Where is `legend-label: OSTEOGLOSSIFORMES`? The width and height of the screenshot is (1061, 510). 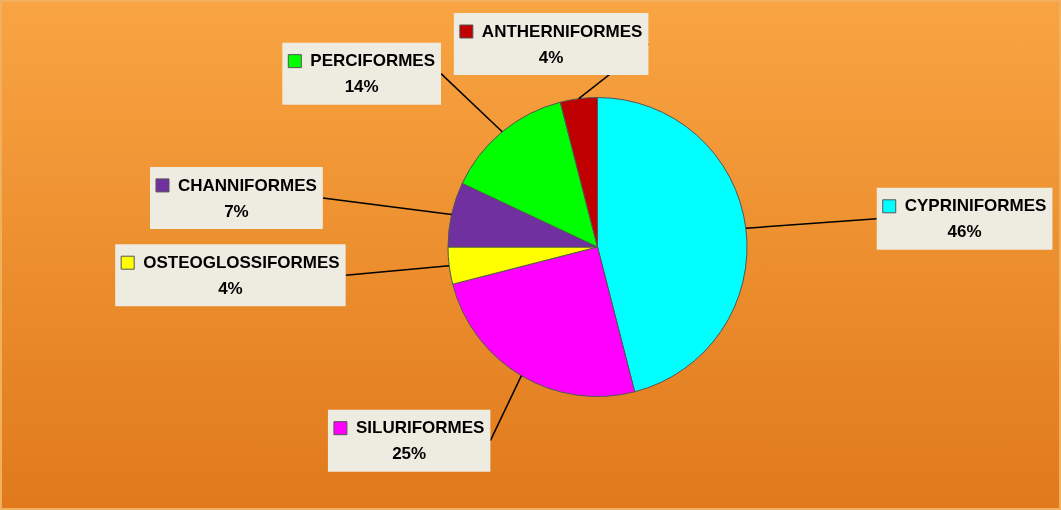 legend-label: OSTEOGLOSSIFORMES is located at coordinates (241, 262).